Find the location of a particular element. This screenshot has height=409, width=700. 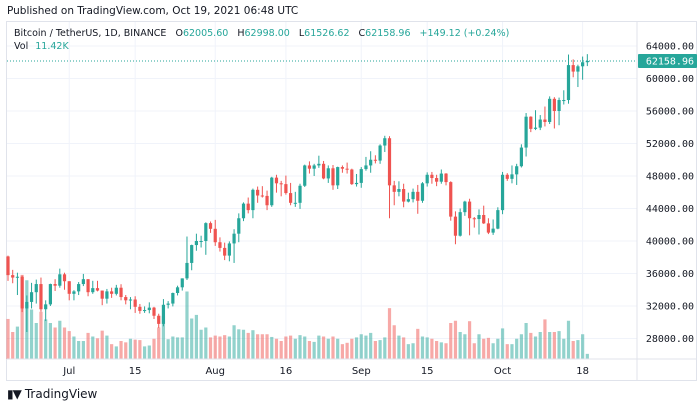

price-tick-label: 64000.00 is located at coordinates (670, 47).